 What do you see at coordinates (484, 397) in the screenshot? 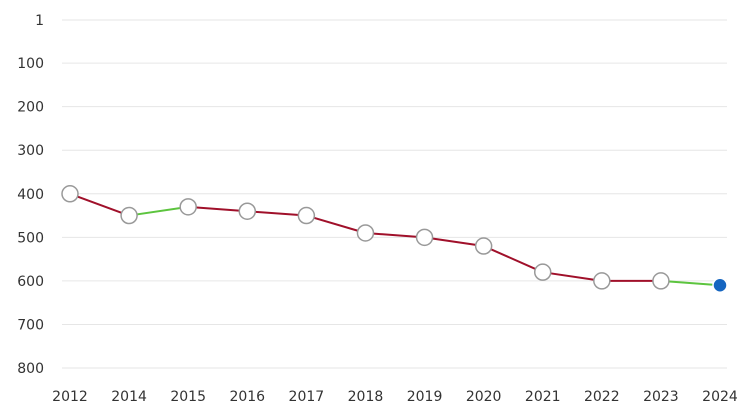
I see `x-tick-label: 2020` at bounding box center [484, 397].